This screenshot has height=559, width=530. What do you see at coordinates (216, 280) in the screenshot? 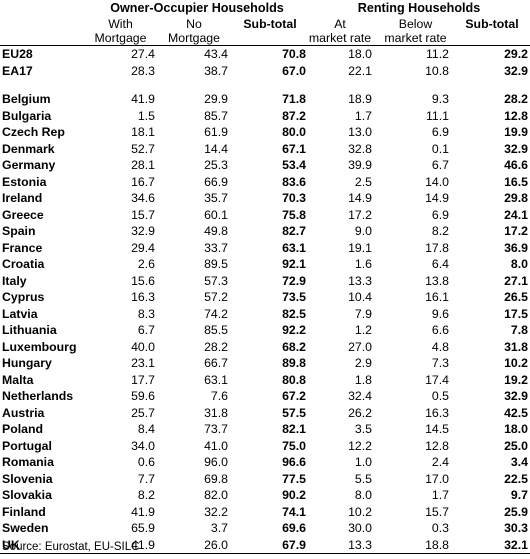
I see `no-mortgage-cell: 57.3` at bounding box center [216, 280].